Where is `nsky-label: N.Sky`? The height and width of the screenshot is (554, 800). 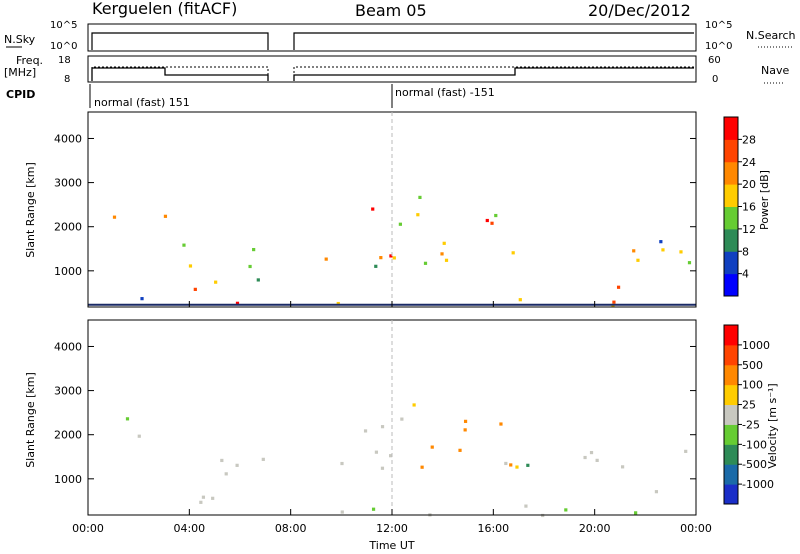
nsky-label: N.Sky is located at coordinates (20, 39).